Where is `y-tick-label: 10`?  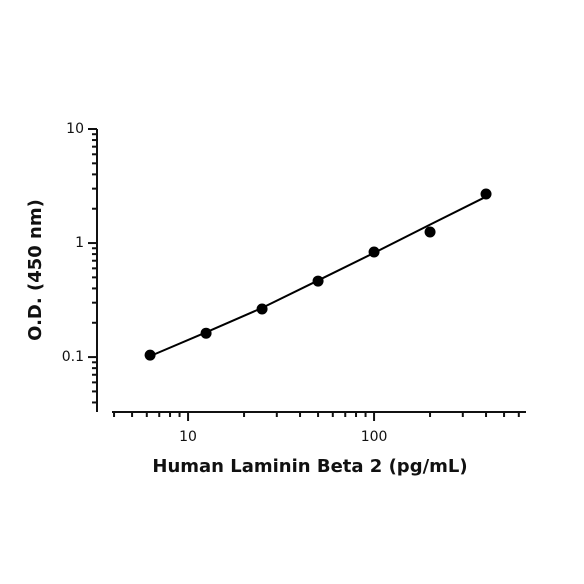 y-tick-label: 10 is located at coordinates (75, 129).